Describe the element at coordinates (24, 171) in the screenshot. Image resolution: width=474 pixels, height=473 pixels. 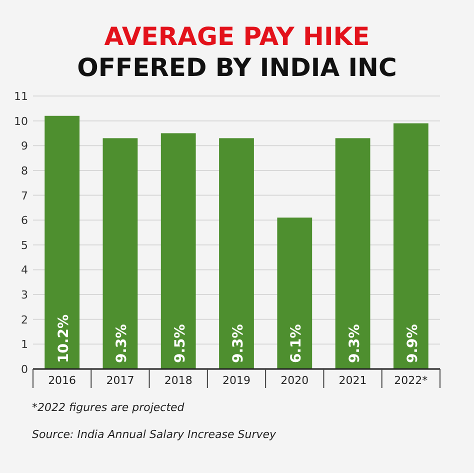
I see `y-tick-label: 8` at that location.